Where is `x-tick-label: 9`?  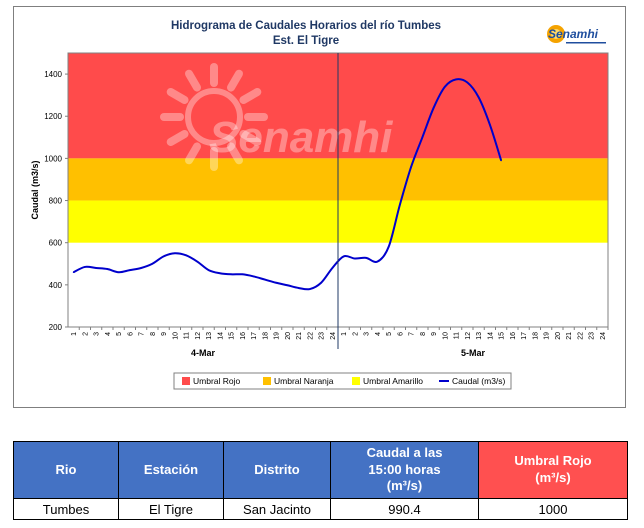
x-tick-label: 9 is located at coordinates (164, 334).